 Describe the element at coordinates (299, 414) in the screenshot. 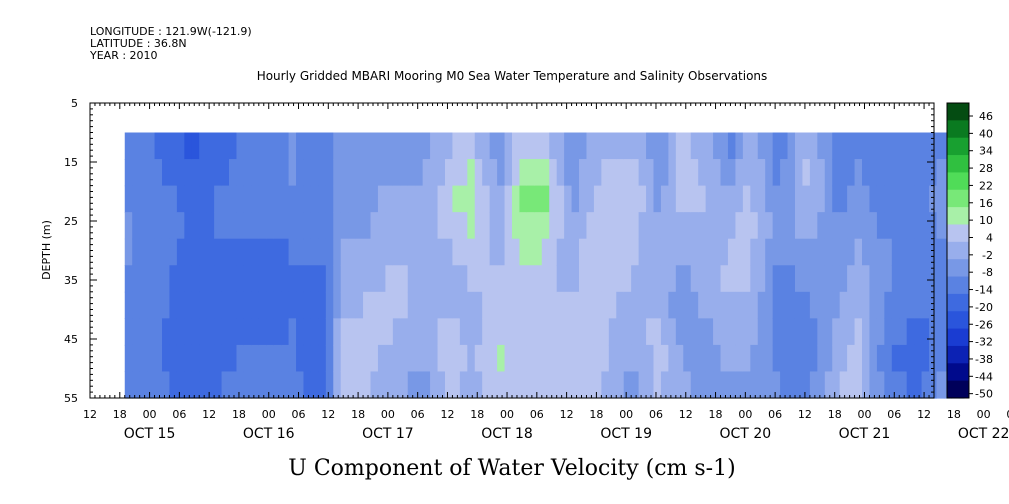

I see `x-tick-label: 06` at that location.